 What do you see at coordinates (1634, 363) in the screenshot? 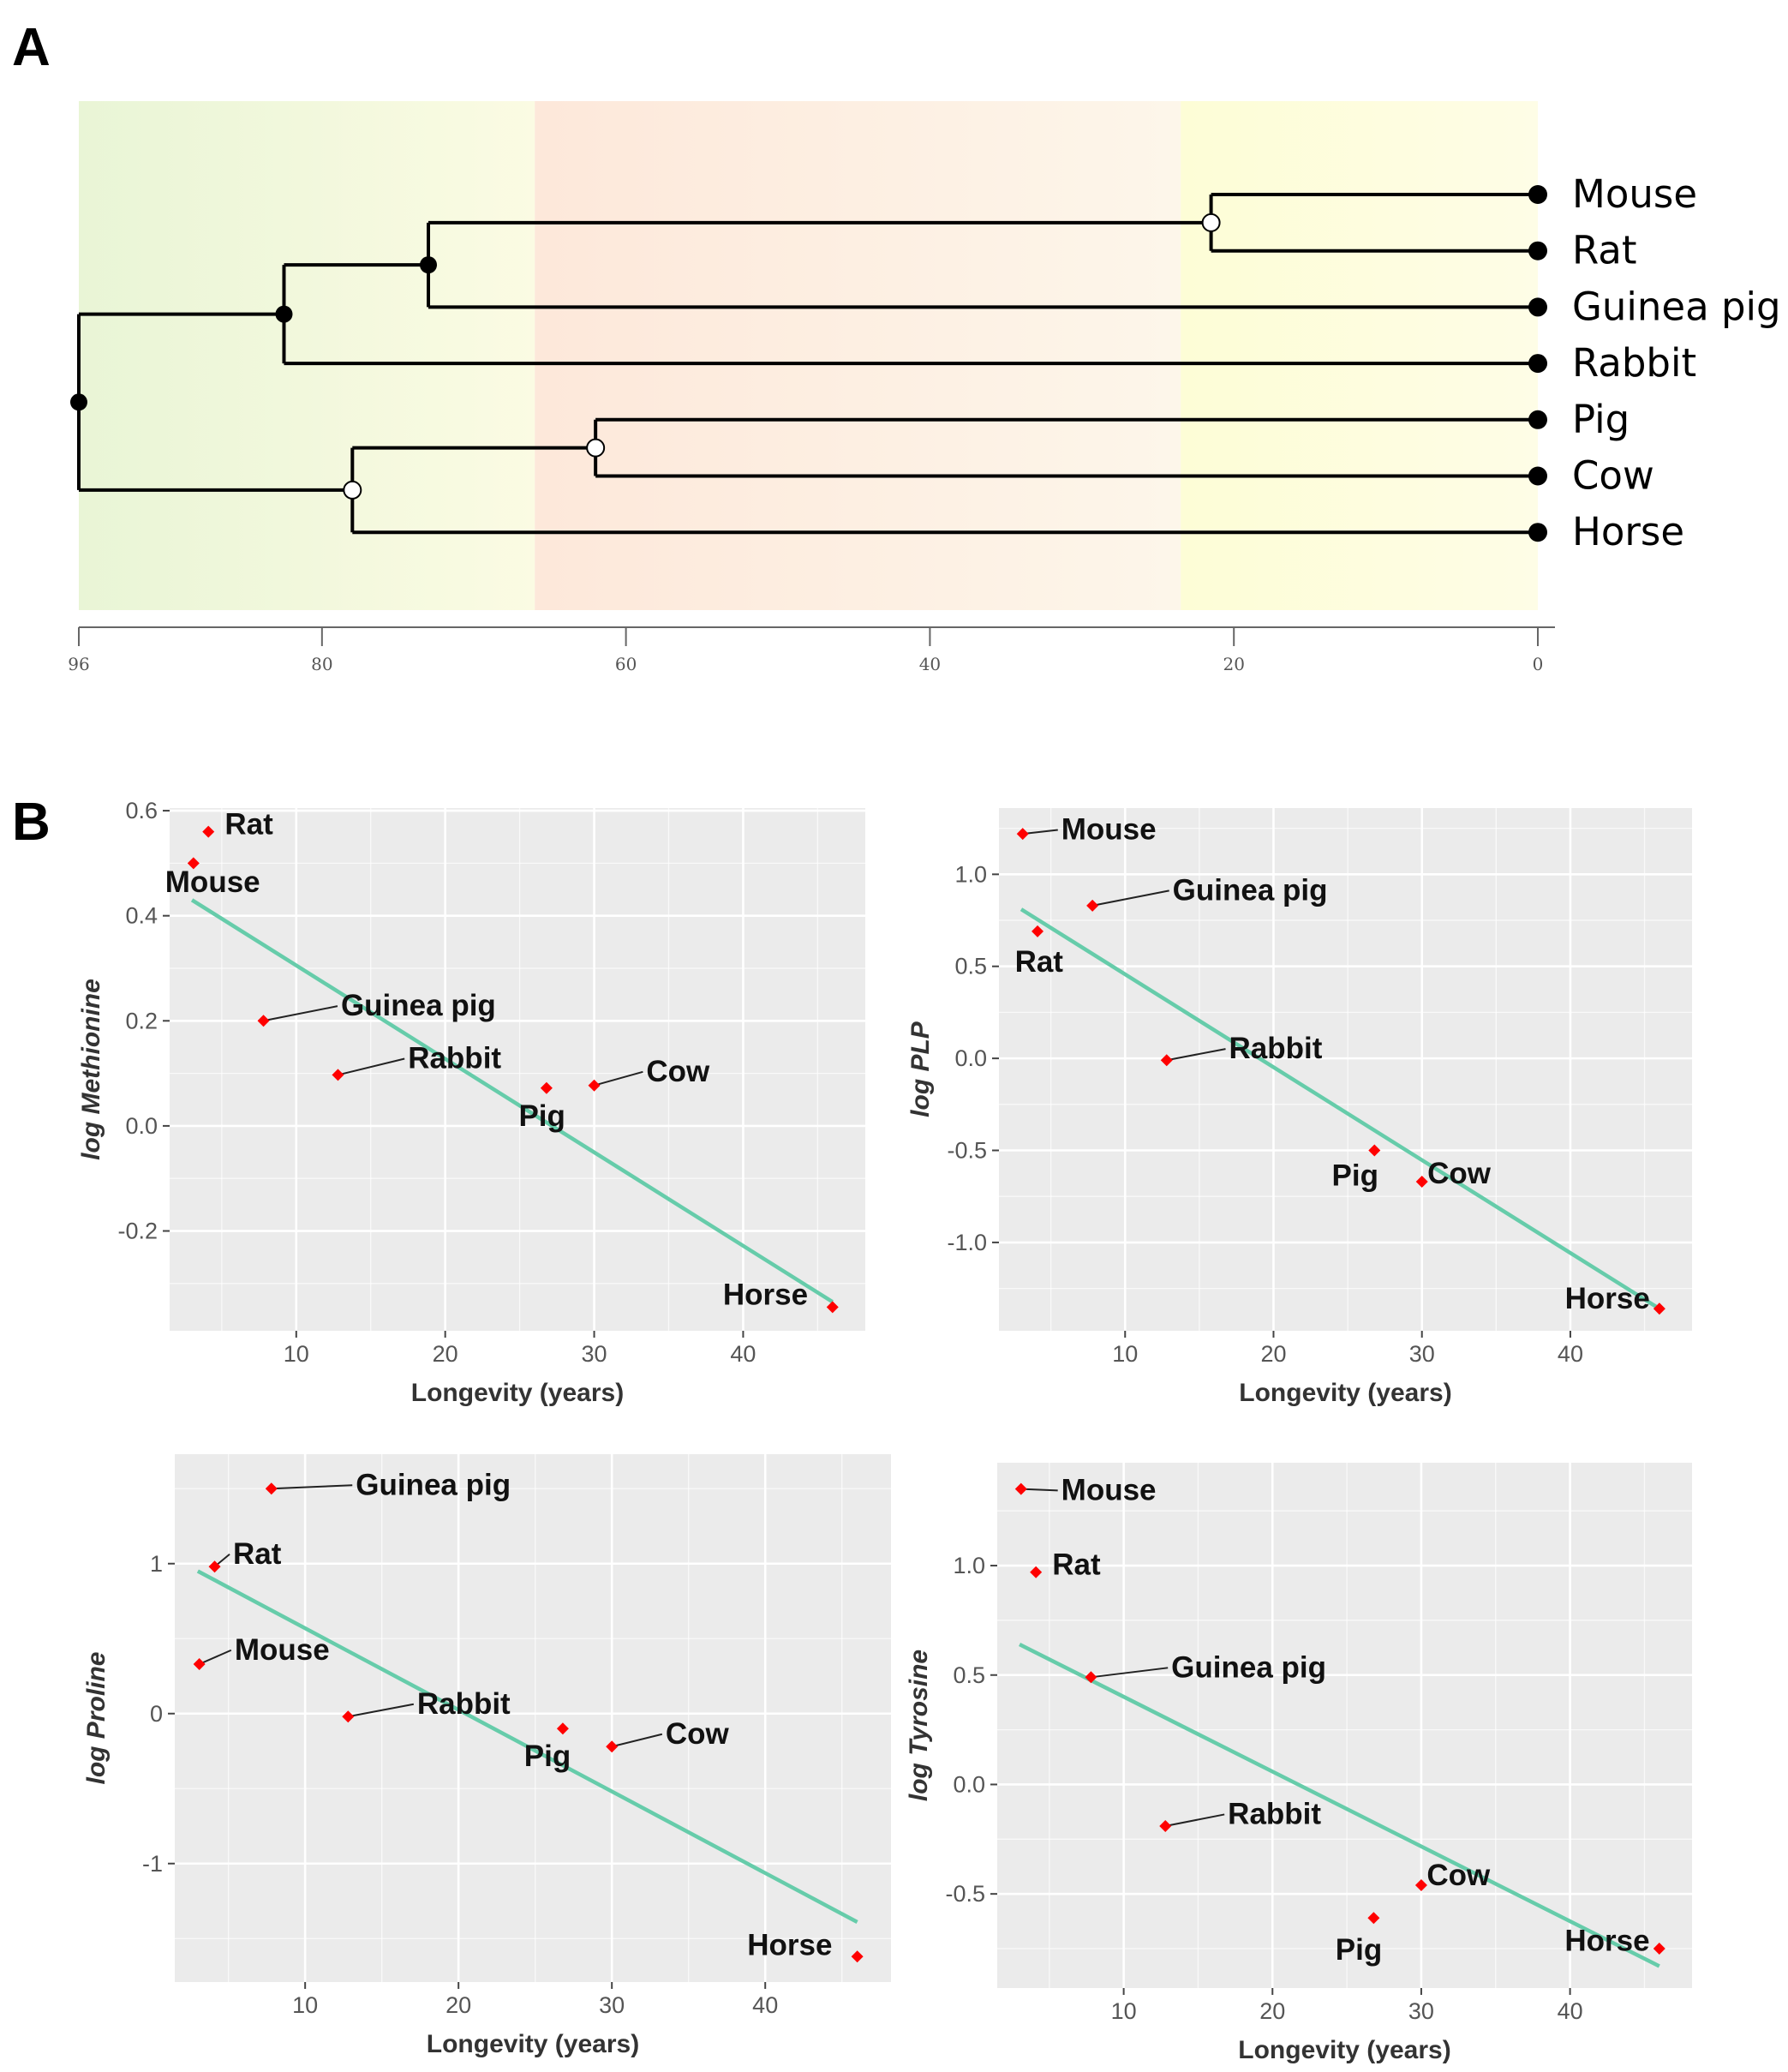
I see `taxon-label-rabbit: Rabbit` at bounding box center [1634, 363].